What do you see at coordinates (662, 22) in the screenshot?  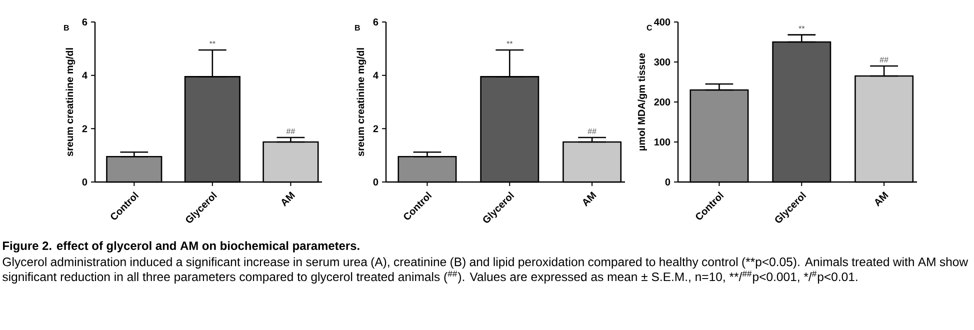 I see `y-tick-label: 400` at bounding box center [662, 22].